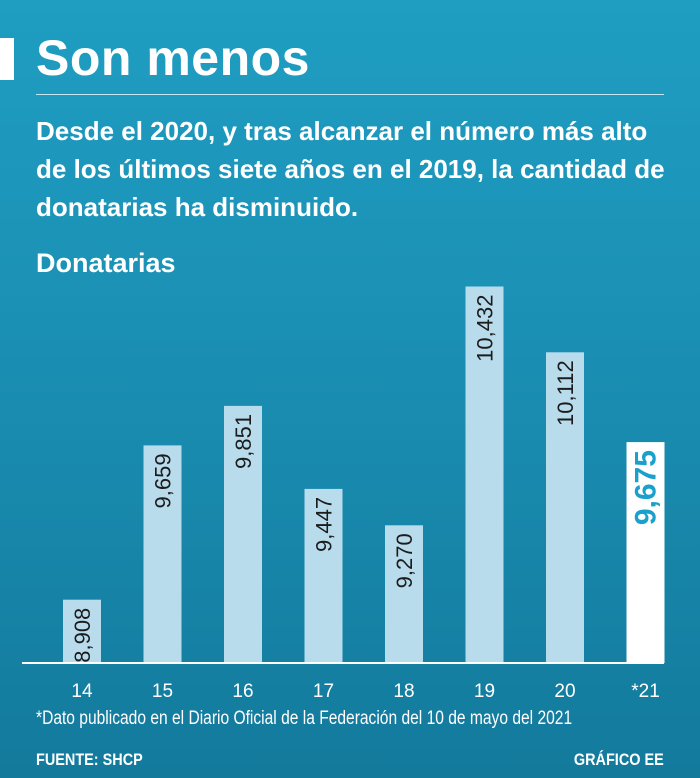  What do you see at coordinates (106, 263) in the screenshot?
I see `chart-title: Donatarias` at bounding box center [106, 263].